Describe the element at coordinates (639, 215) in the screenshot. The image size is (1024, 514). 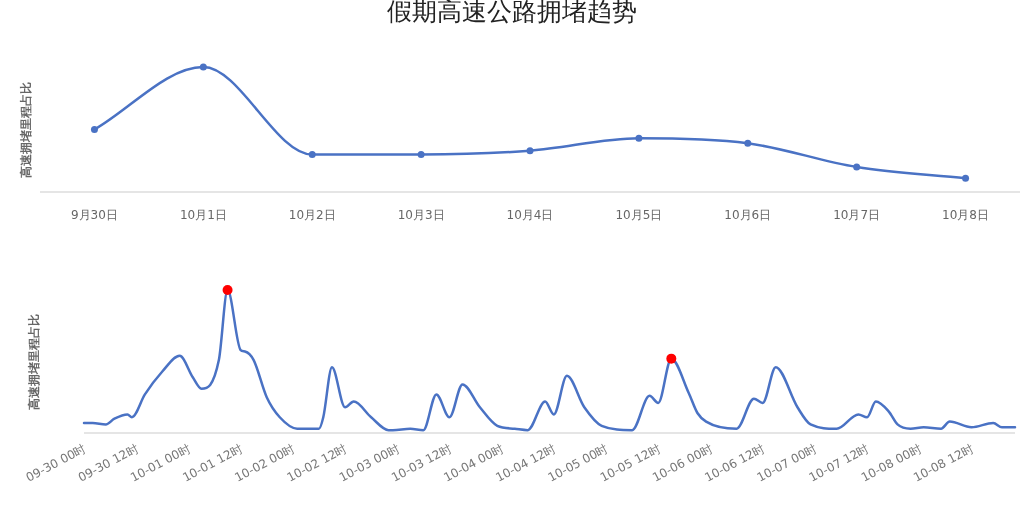
I see `x-tick-label: 10月5日` at that location.